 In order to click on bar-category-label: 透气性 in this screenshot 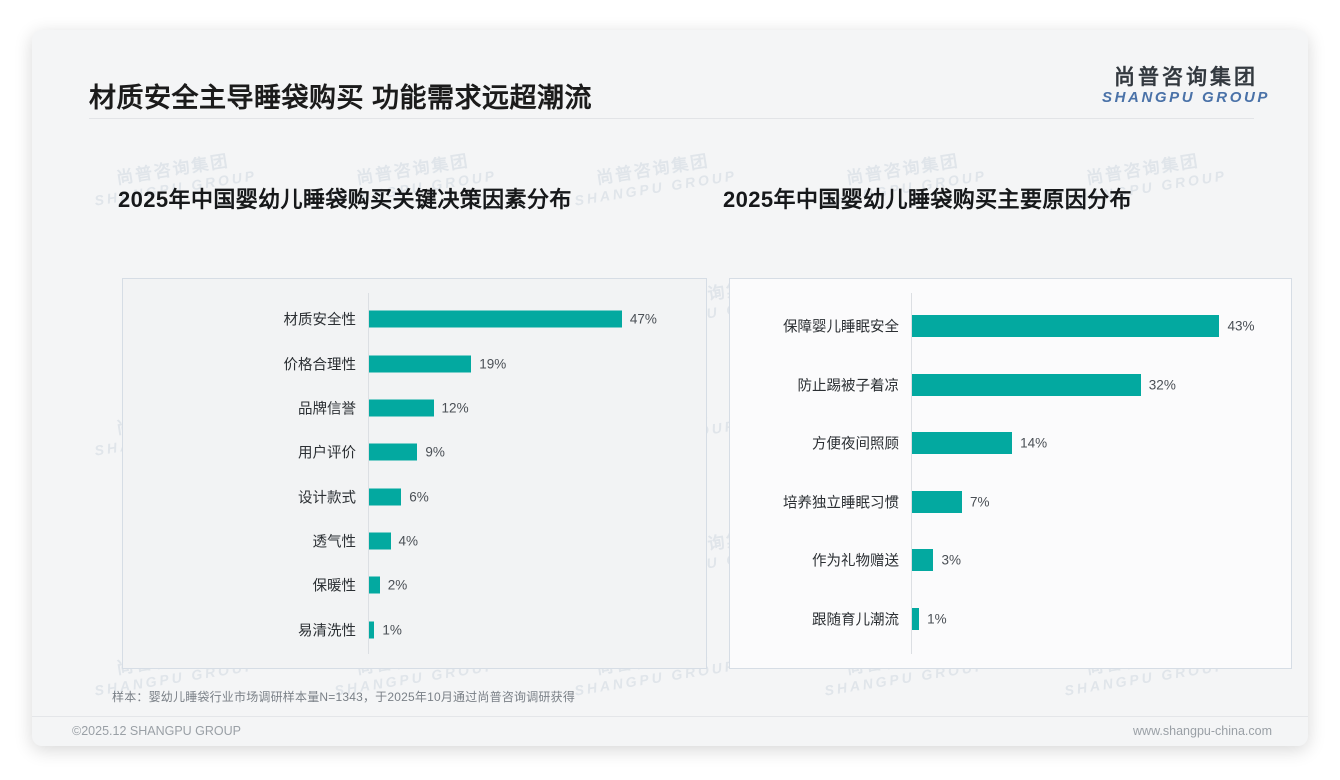, I will do `click(334, 542)`.